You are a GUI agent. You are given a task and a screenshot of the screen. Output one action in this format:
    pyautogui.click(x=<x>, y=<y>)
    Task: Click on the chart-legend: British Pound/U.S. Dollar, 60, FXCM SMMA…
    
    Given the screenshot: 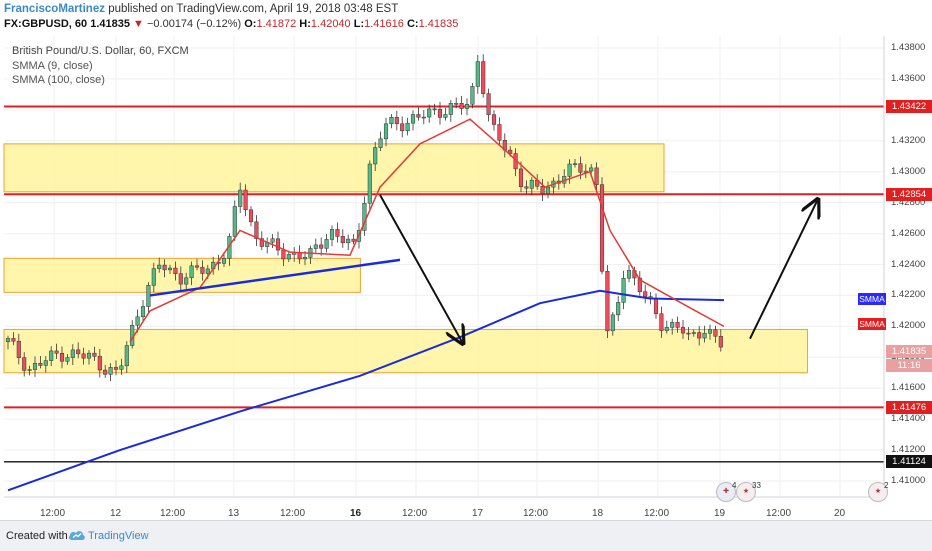 What is the action you would take?
    pyautogui.click(x=100, y=66)
    